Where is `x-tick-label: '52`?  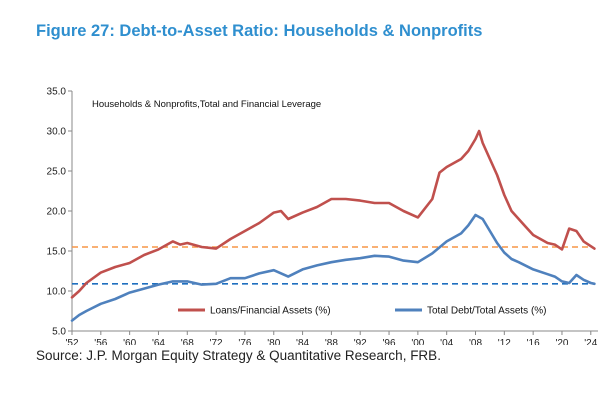
x-tick-label: '52 is located at coordinates (71, 341).